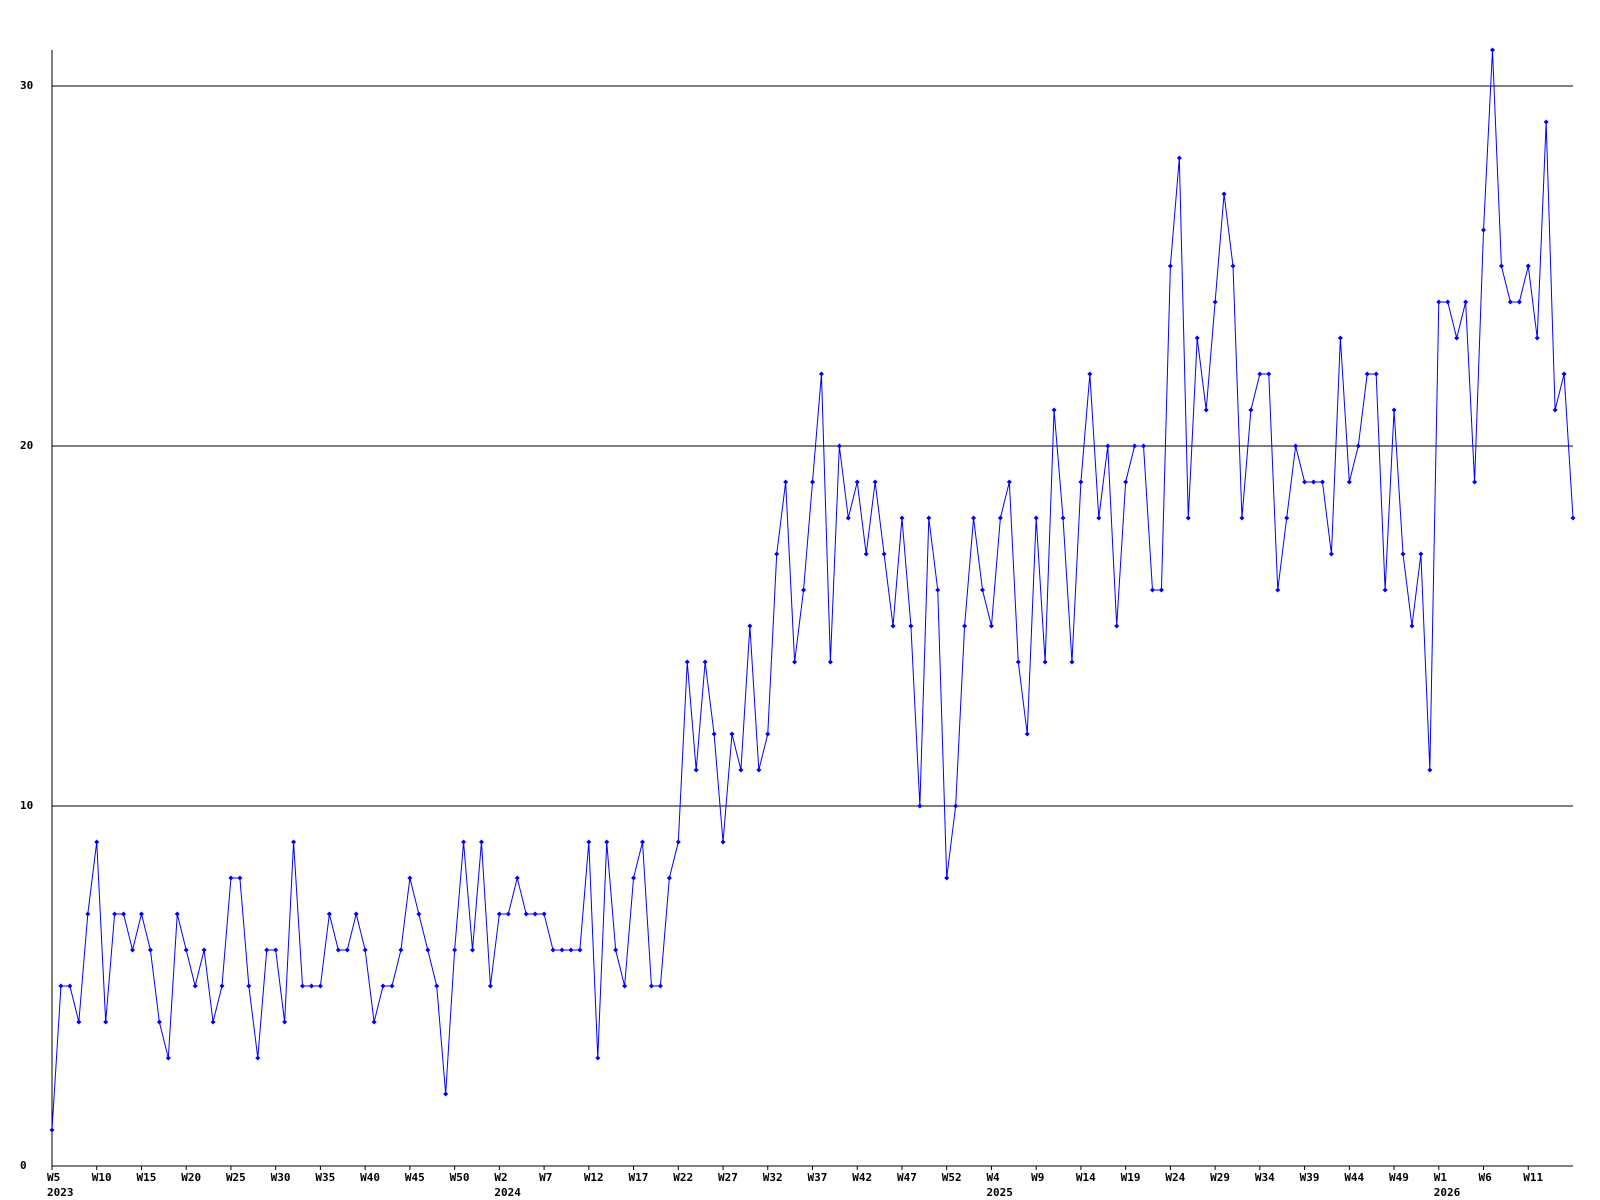 The image size is (1600, 1200). What do you see at coordinates (1086, 1177) in the screenshot?
I see `x-tick-label: W14` at bounding box center [1086, 1177].